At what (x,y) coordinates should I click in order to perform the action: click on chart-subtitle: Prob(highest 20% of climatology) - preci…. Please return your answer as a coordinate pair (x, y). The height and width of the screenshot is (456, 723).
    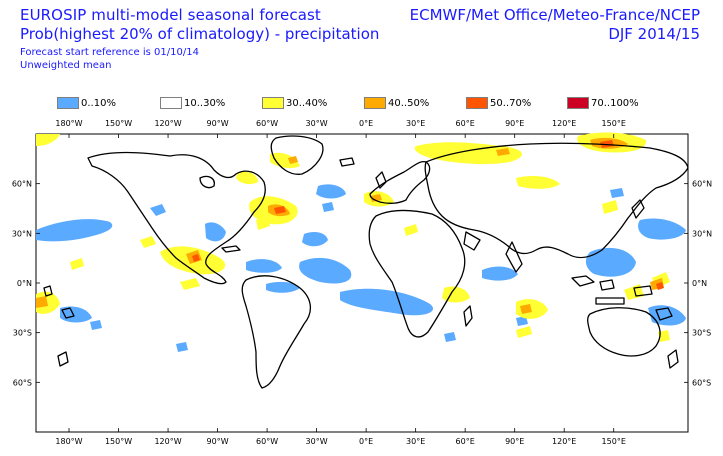
    Looking at the image, I should click on (200, 34).